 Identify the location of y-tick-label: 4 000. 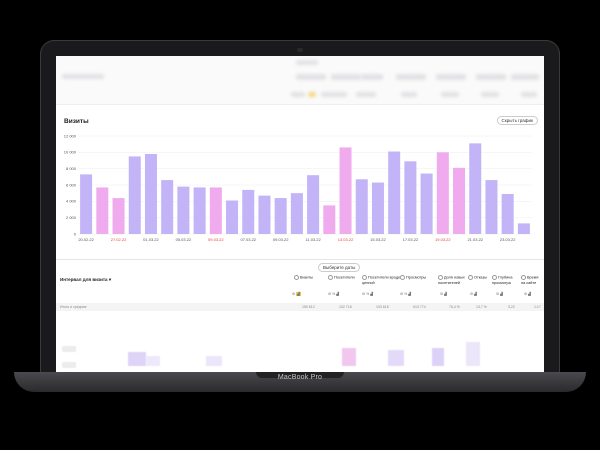
(71, 201).